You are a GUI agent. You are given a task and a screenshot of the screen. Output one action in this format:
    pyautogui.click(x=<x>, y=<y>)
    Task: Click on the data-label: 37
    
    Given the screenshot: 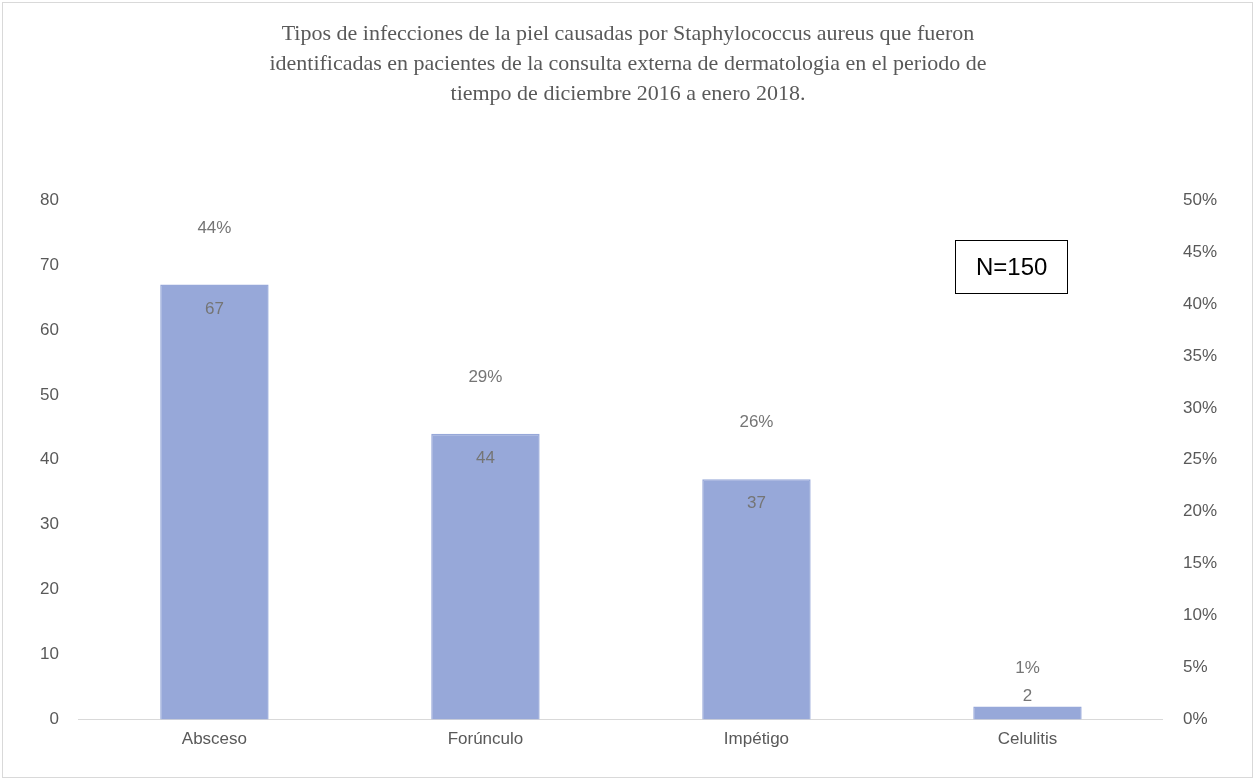 What is the action you would take?
    pyautogui.click(x=756, y=503)
    